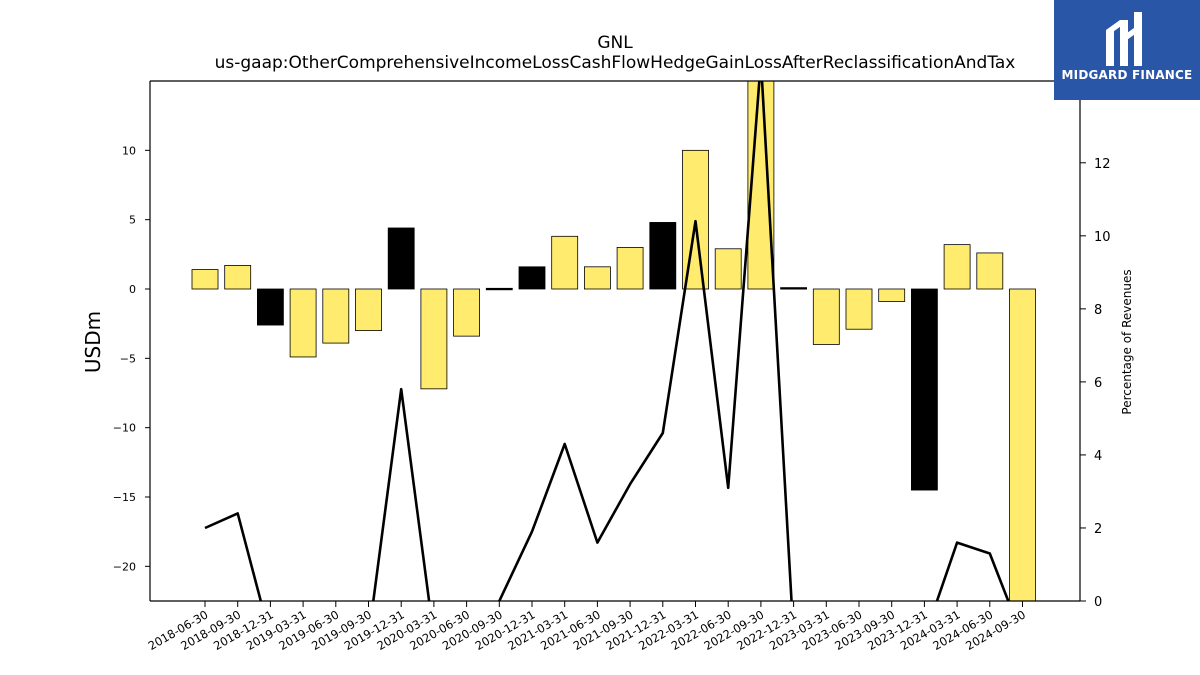  I want to click on y-tick-label: 0, so click(132, 289).